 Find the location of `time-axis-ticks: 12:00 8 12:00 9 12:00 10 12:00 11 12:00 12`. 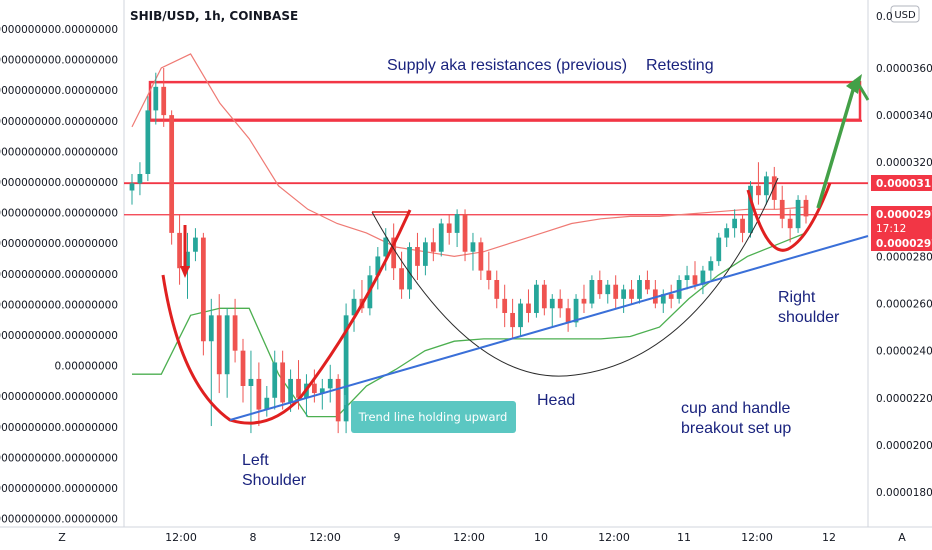

time-axis-ticks: 12:00 8 12:00 9 12:00 10 12:00 11 12:00 12 is located at coordinates (500, 537).